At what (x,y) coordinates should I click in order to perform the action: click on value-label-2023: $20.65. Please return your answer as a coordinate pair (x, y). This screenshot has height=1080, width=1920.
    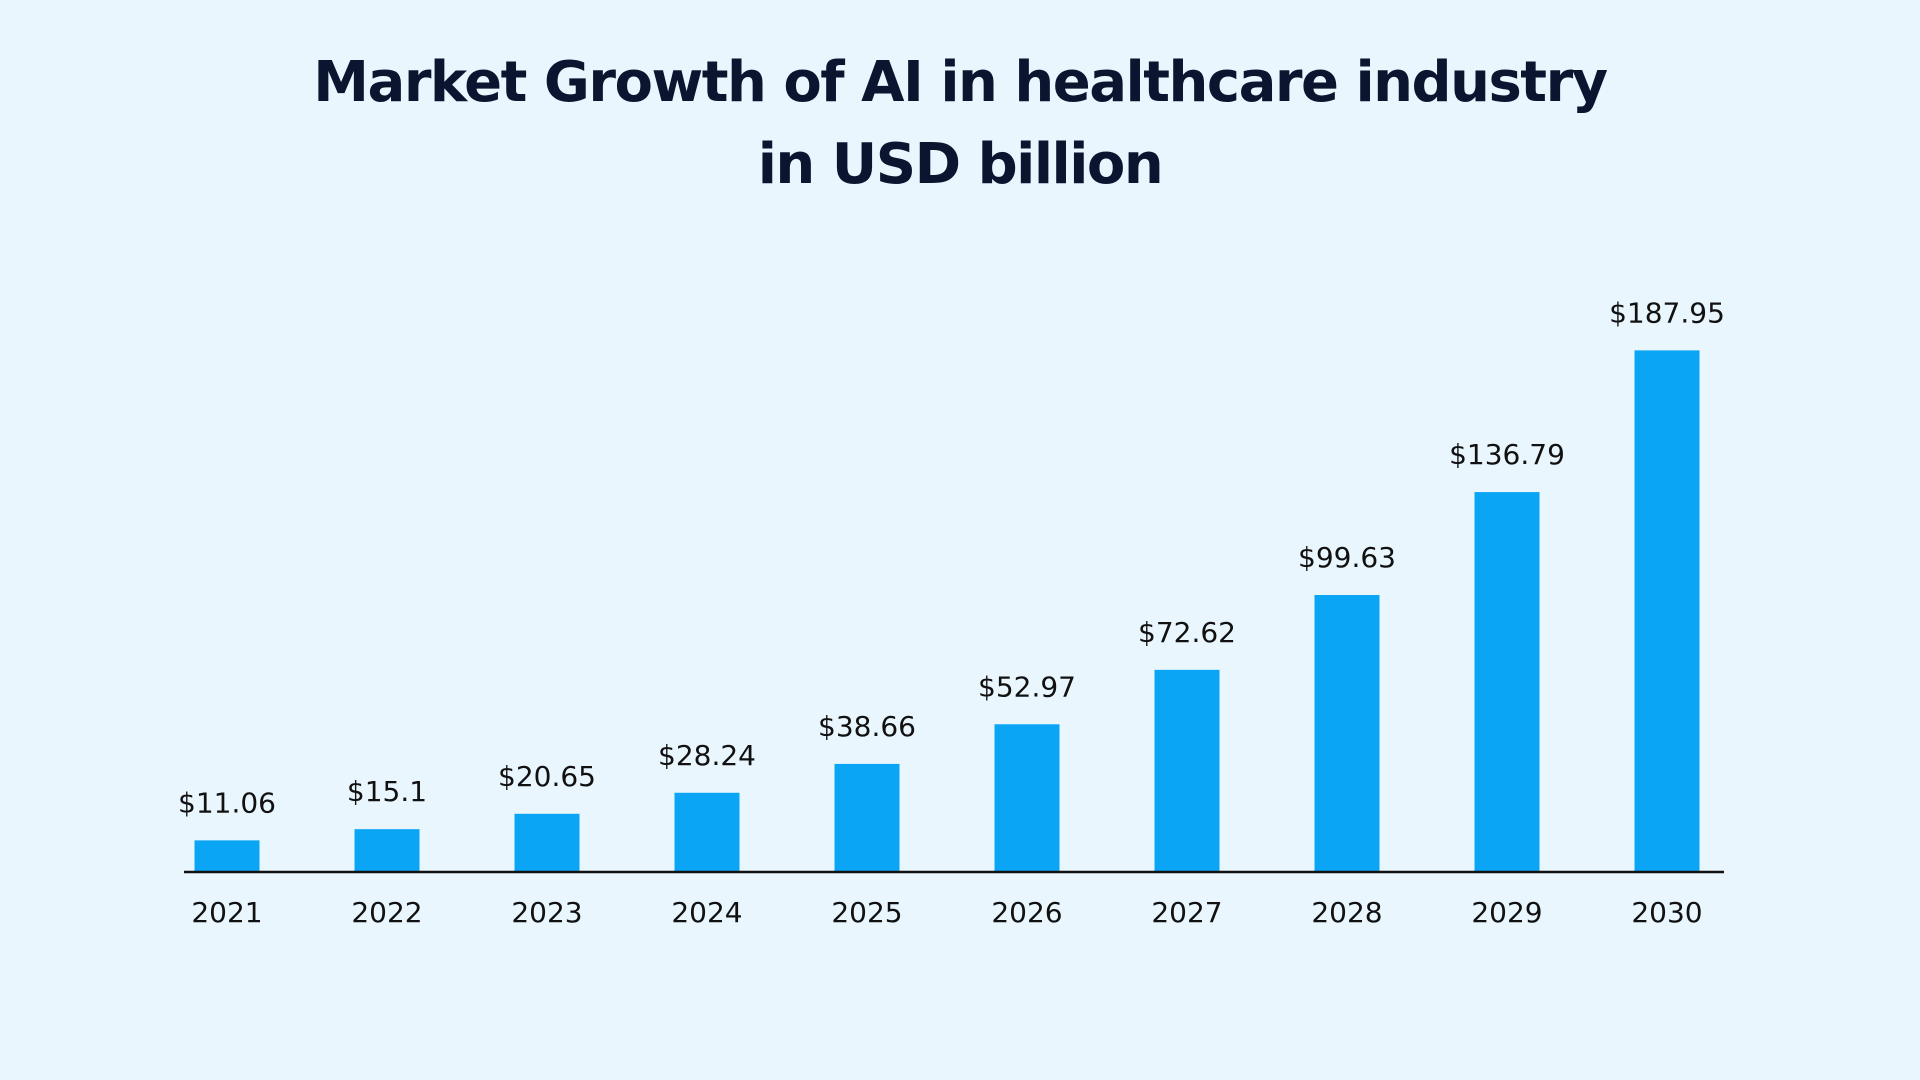
    Looking at the image, I should click on (547, 776).